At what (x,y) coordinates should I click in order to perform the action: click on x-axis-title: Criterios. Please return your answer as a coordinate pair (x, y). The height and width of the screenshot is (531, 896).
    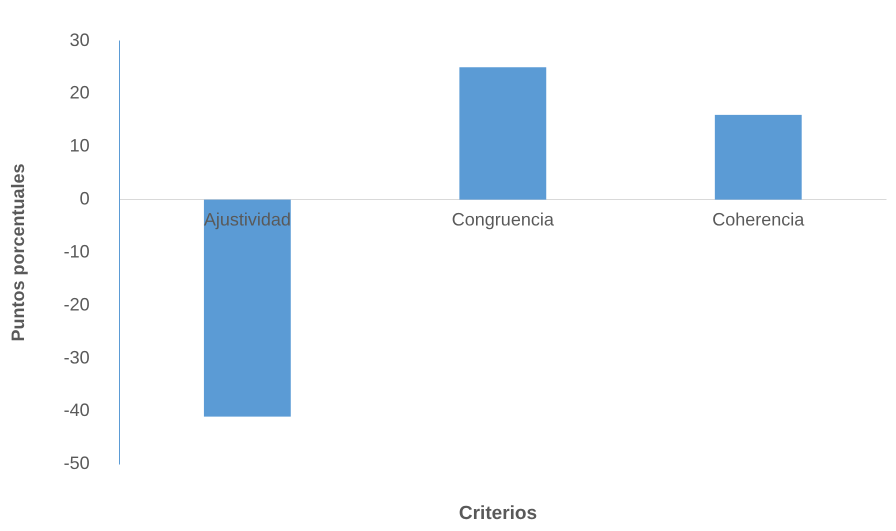
    Looking at the image, I should click on (498, 514).